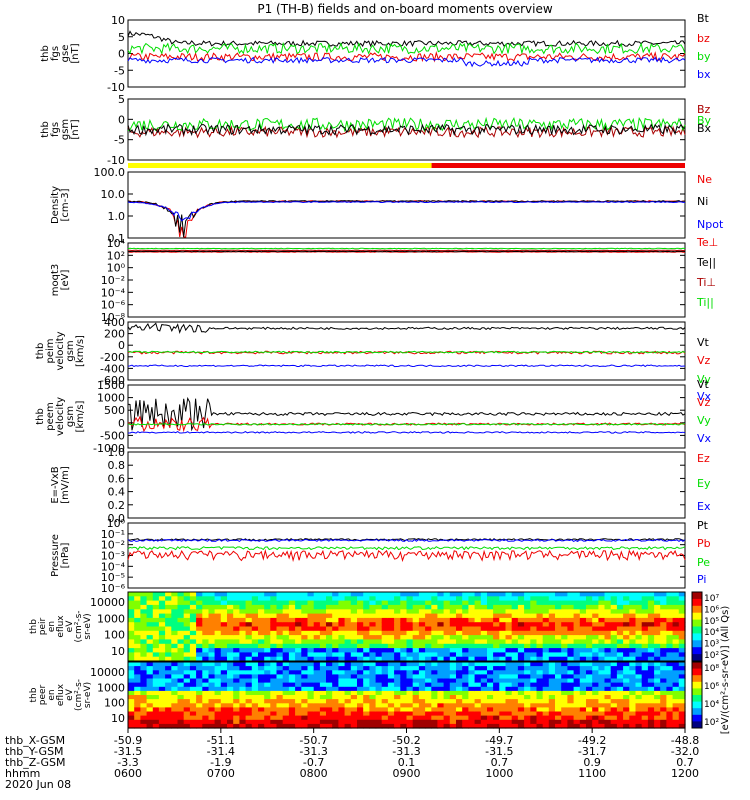 This screenshot has width=750, height=800. I want to click on legend-entry: Vz, so click(704, 360).